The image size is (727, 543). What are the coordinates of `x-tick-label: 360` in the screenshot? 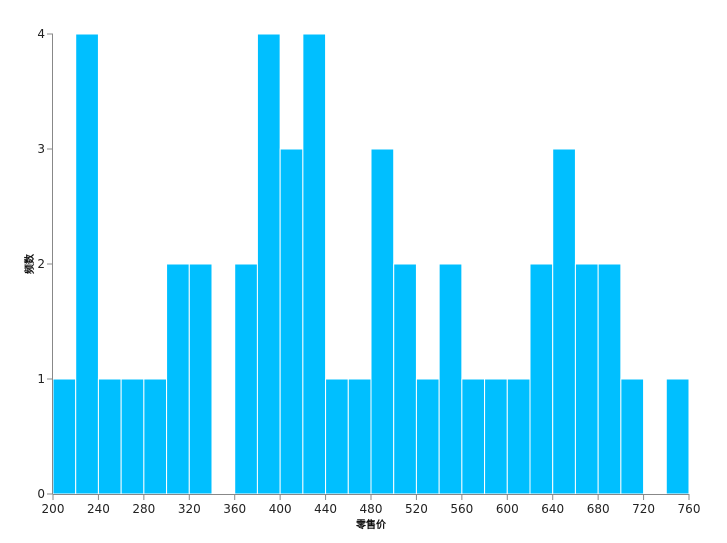 It's located at (234, 509).